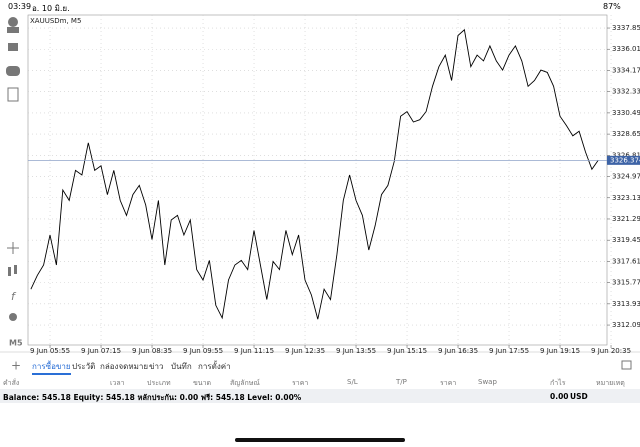 This screenshot has width=640, height=447. I want to click on x-tick-label: 9 Jun 09:55, so click(203, 351).